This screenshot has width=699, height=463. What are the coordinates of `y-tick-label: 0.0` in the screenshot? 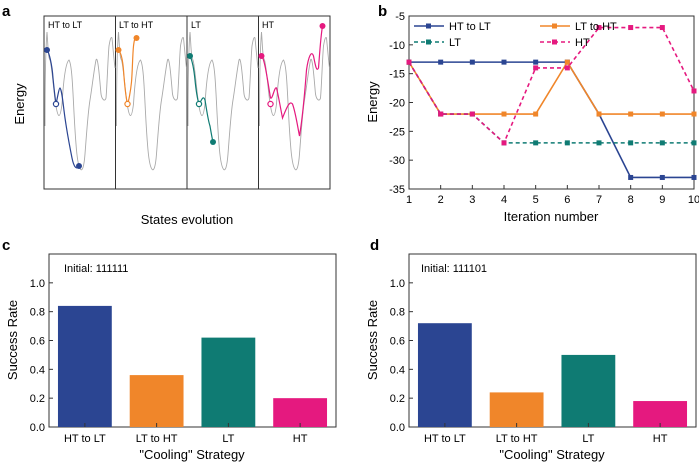 It's located at (397, 428).